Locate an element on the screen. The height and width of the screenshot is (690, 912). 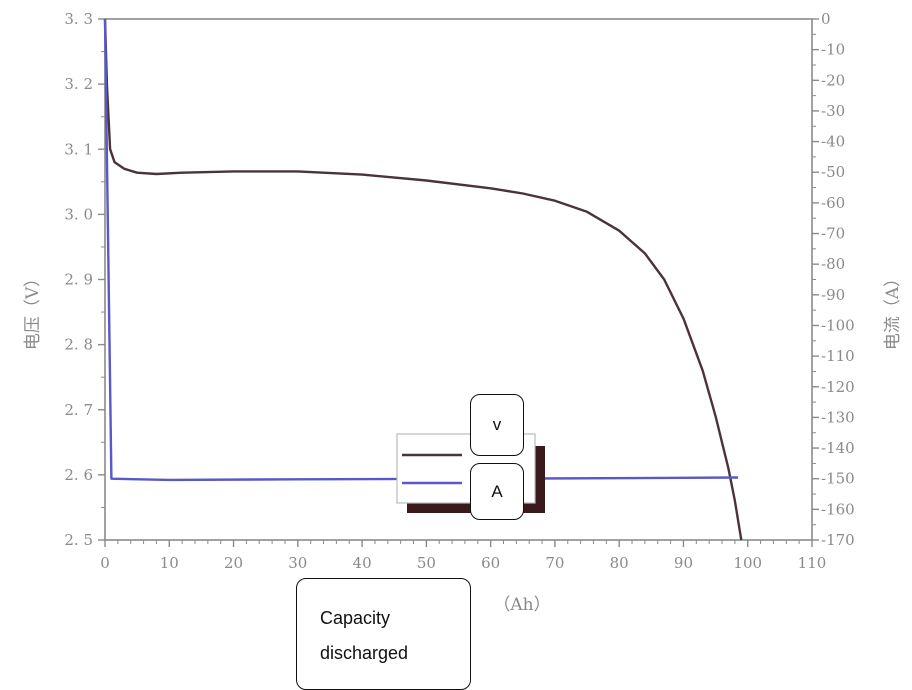
x-tick-label: 30 is located at coordinates (297, 563).